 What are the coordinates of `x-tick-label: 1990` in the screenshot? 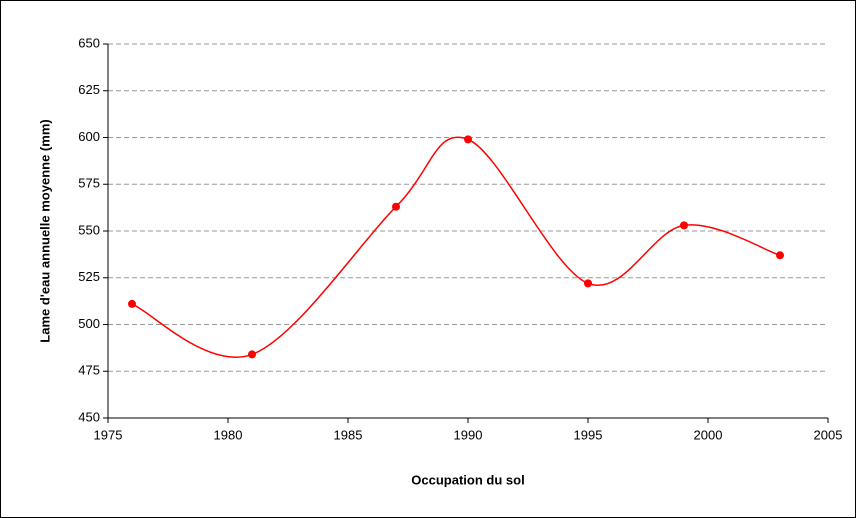 It's located at (468, 434).